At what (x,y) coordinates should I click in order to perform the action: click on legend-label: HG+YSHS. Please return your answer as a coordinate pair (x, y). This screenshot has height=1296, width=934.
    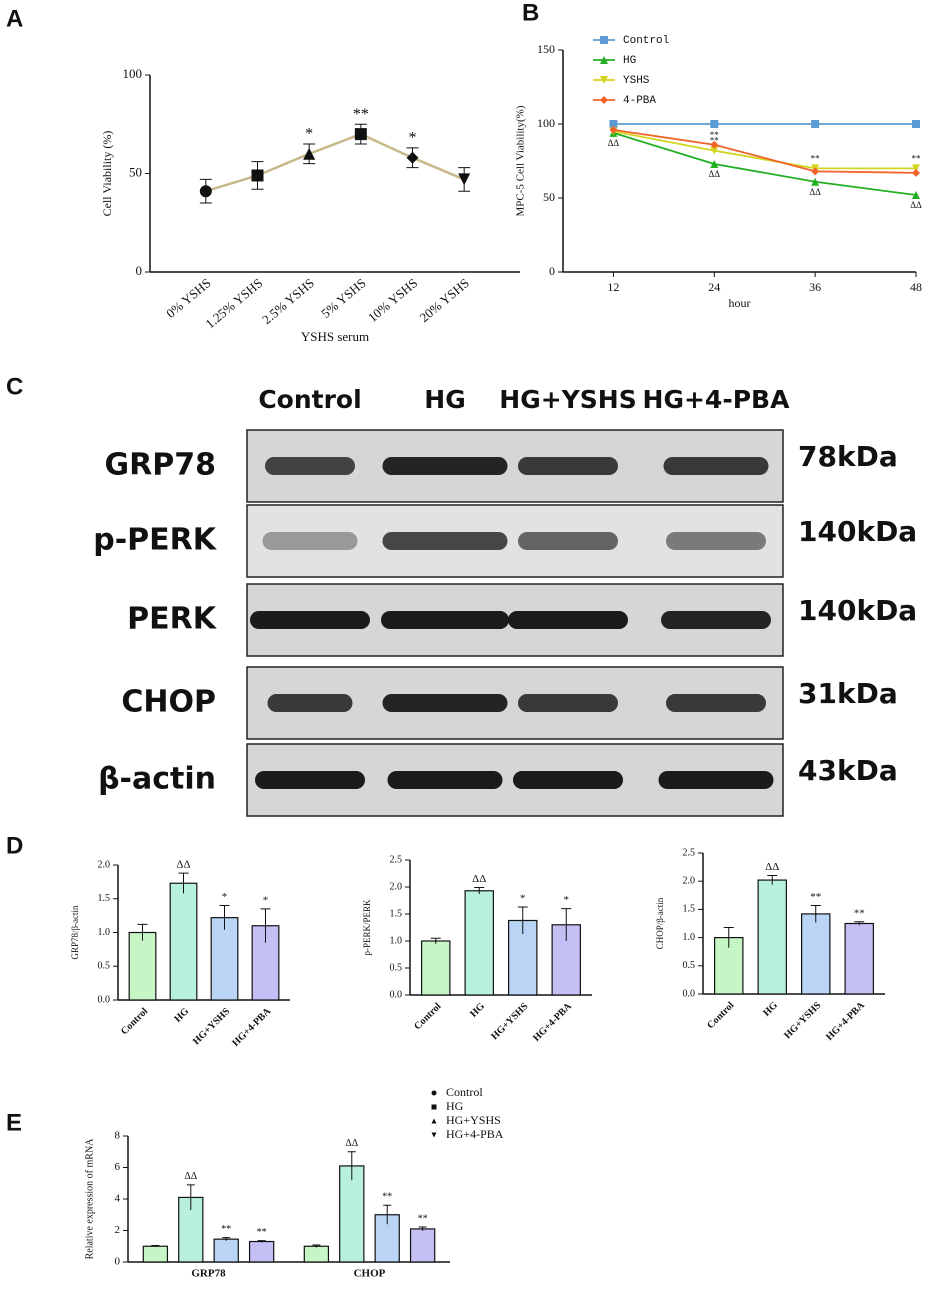
    Looking at the image, I should click on (473, 1120).